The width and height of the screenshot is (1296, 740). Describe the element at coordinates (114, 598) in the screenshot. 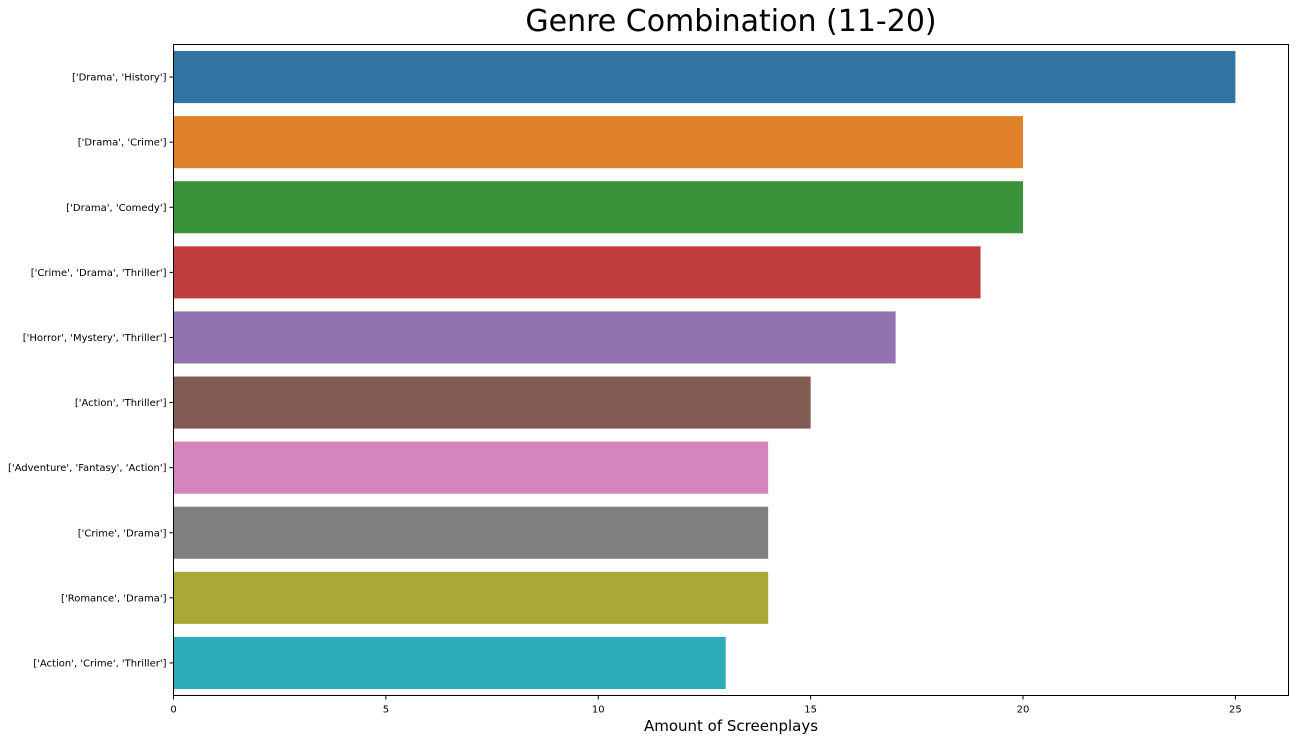

I see `y-tick-label: ['Romance', 'Drama']` at that location.